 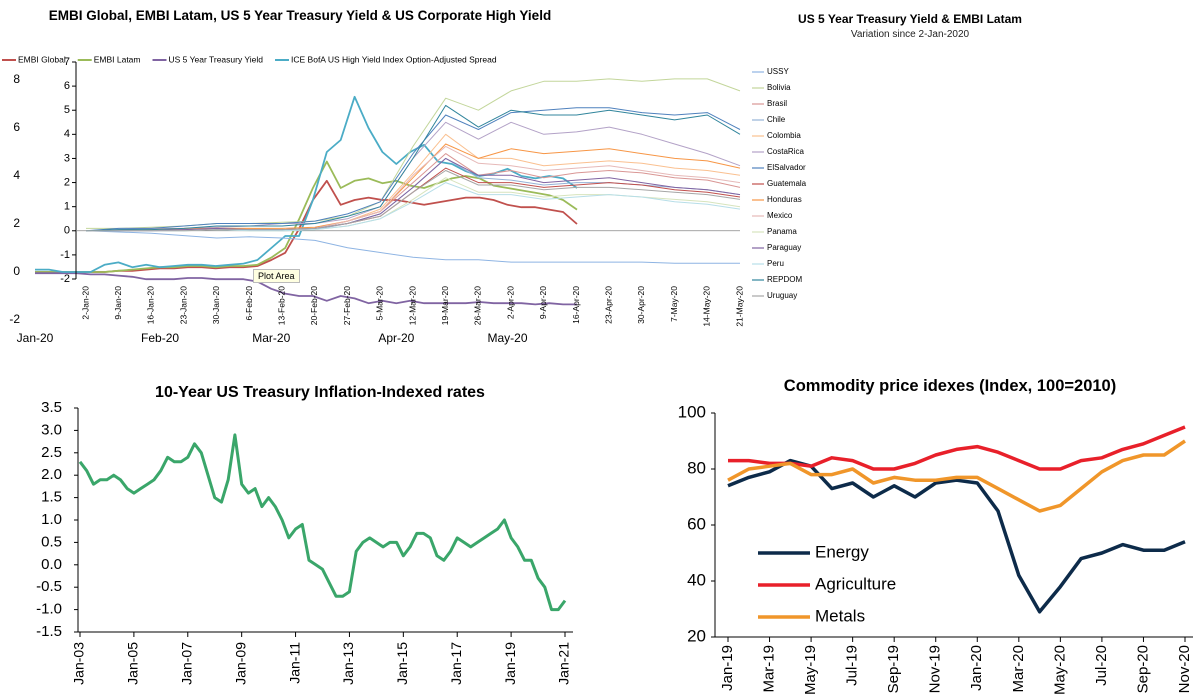 What do you see at coordinates (564, 663) in the screenshot?
I see `x-tick-label: Jan-21` at bounding box center [564, 663].